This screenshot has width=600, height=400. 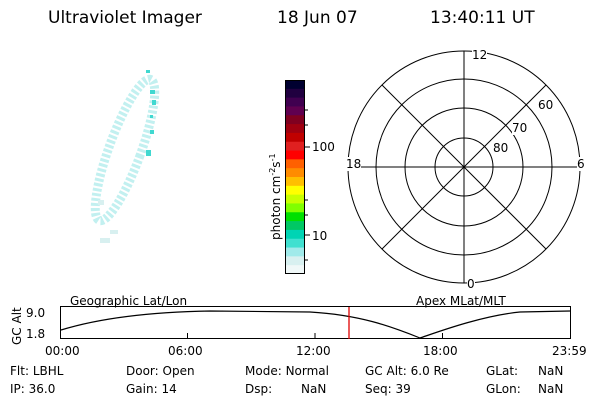 I want to click on info-seq-label: Seq:, so click(x=378, y=389).